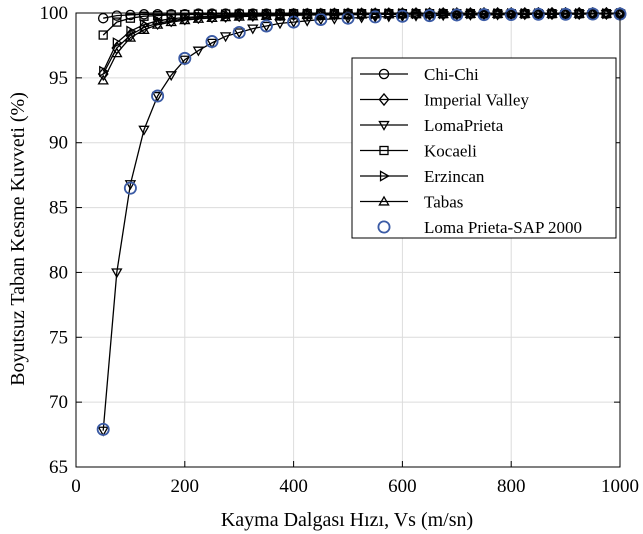 Image resolution: width=643 pixels, height=534 pixels. Describe the element at coordinates (293, 486) in the screenshot. I see `x-tick-label: 400` at that location.